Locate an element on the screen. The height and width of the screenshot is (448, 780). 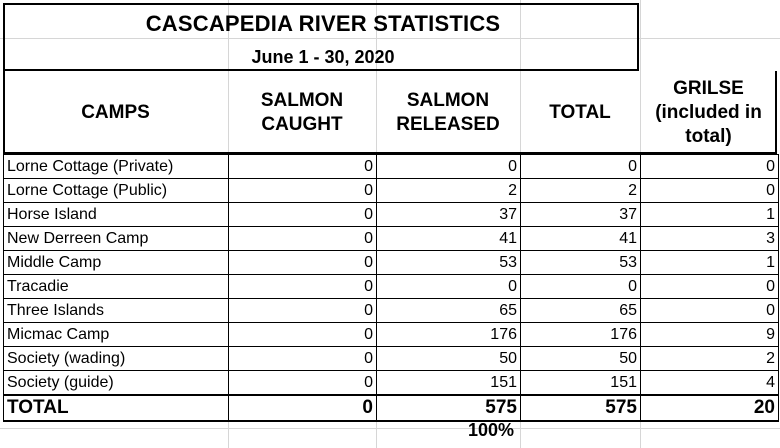
header-grilse: GRILSE (included in total) is located at coordinates (708, 112).